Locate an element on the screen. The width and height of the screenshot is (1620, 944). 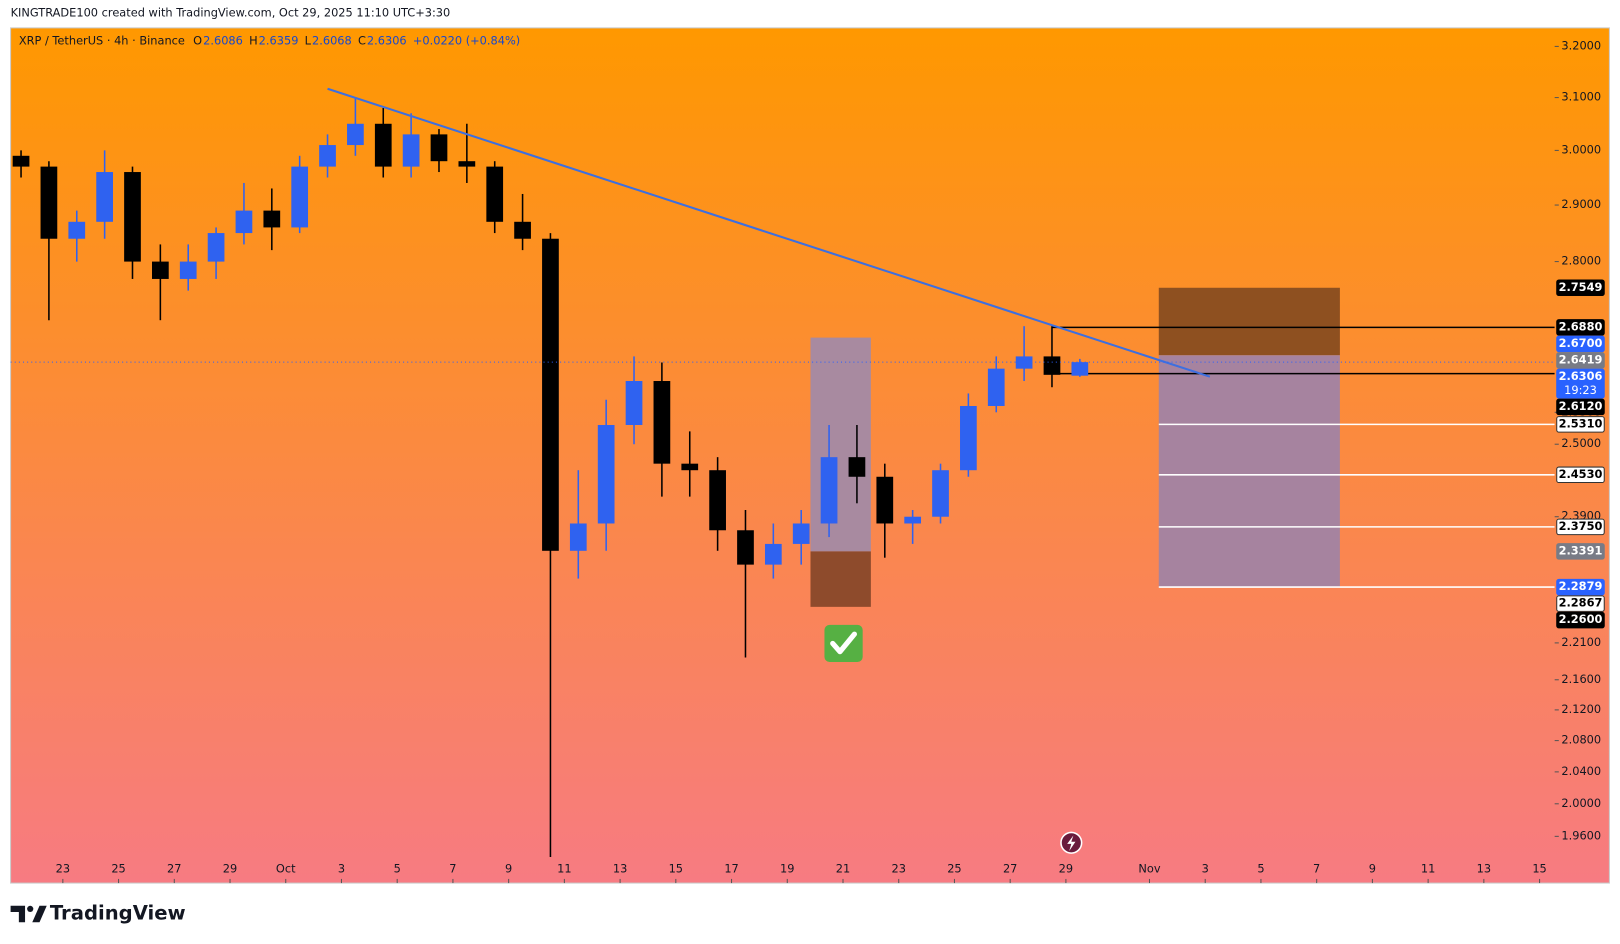
price-label: 2.5310 is located at coordinates (1581, 423).